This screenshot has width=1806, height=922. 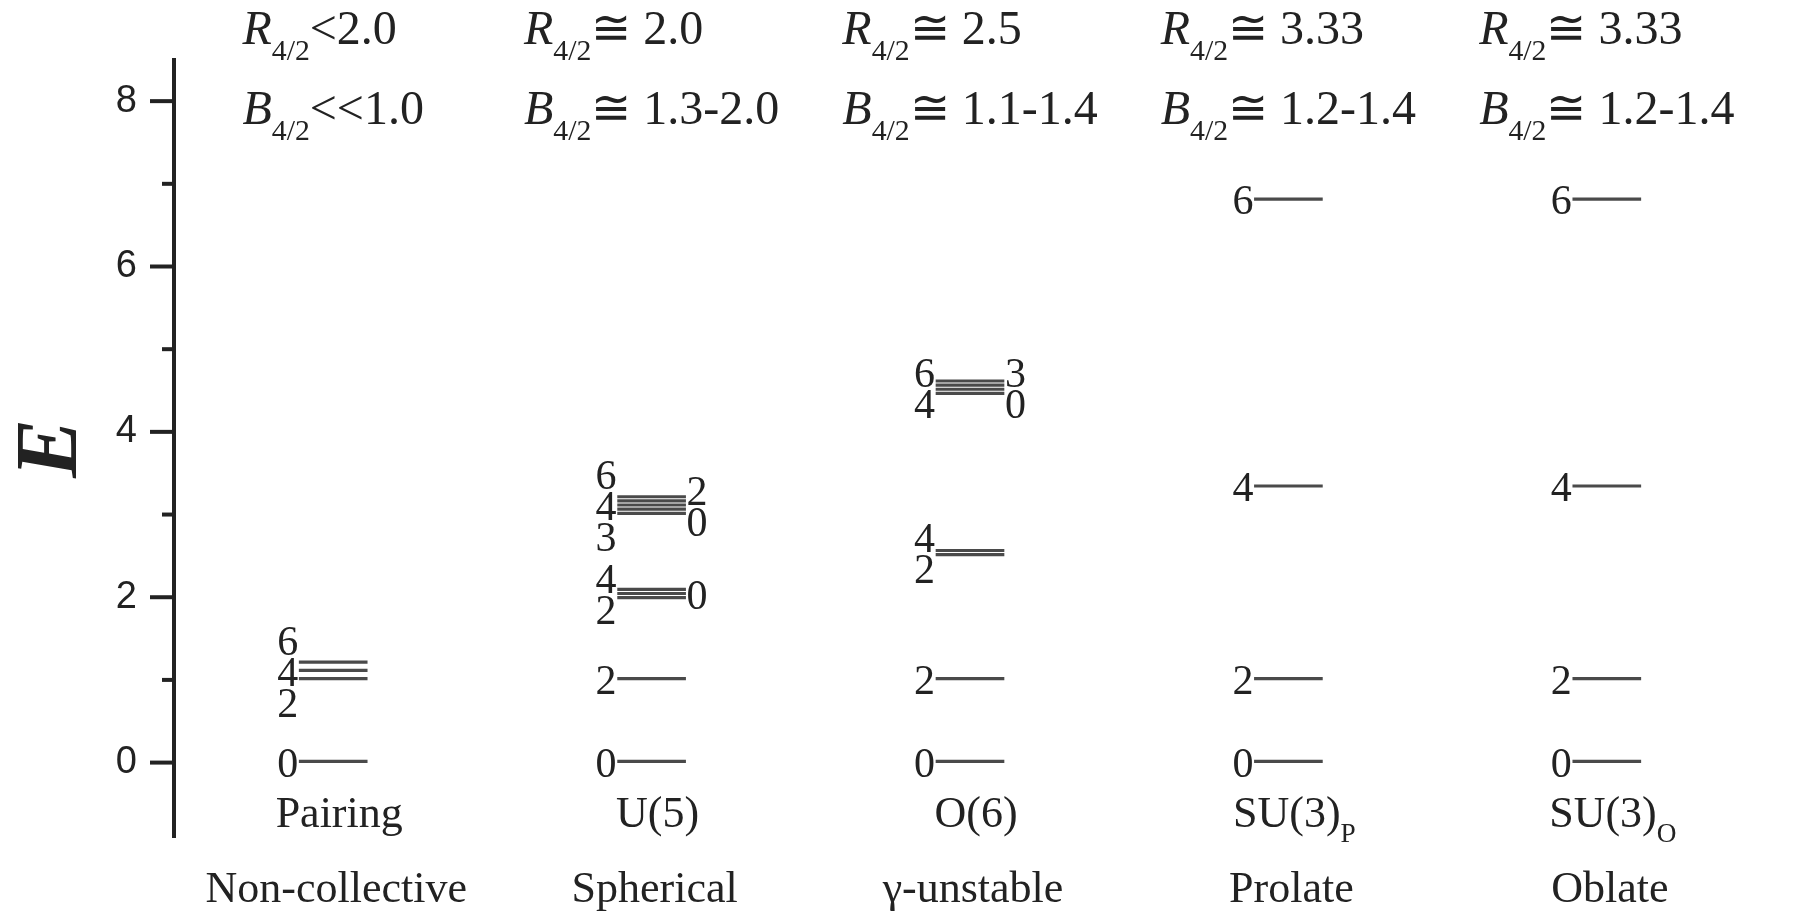 I want to click on text: Non-collective, so click(x=336, y=887).